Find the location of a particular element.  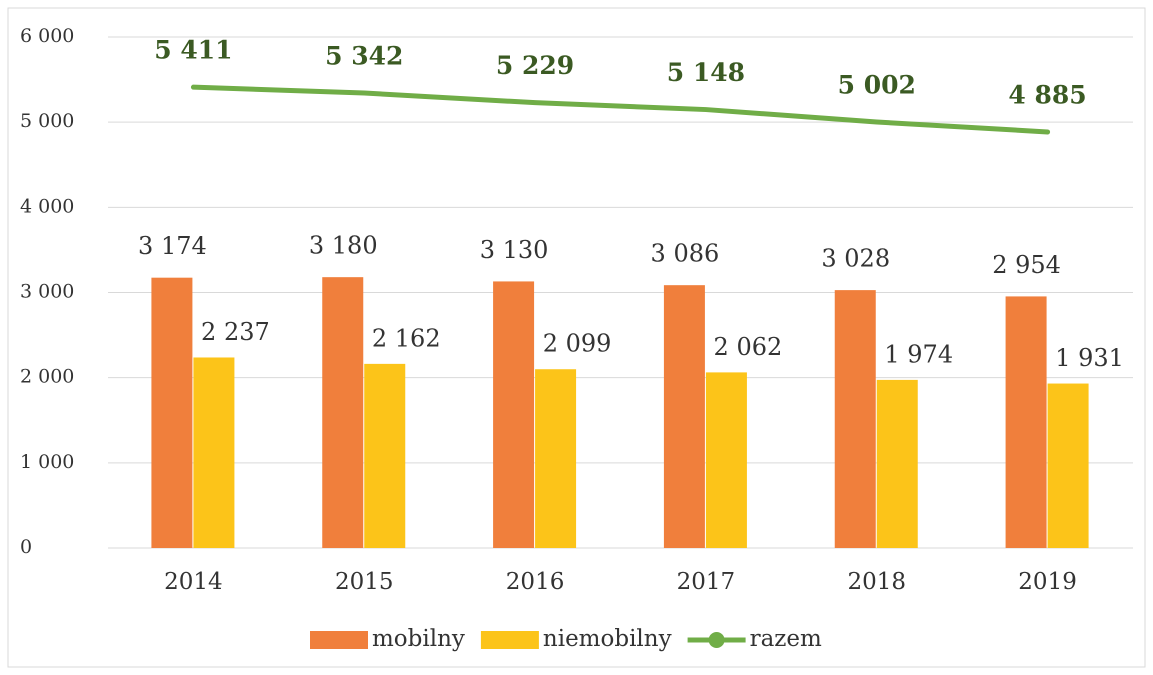

y-tick-label: 0 is located at coordinates (26, 547).